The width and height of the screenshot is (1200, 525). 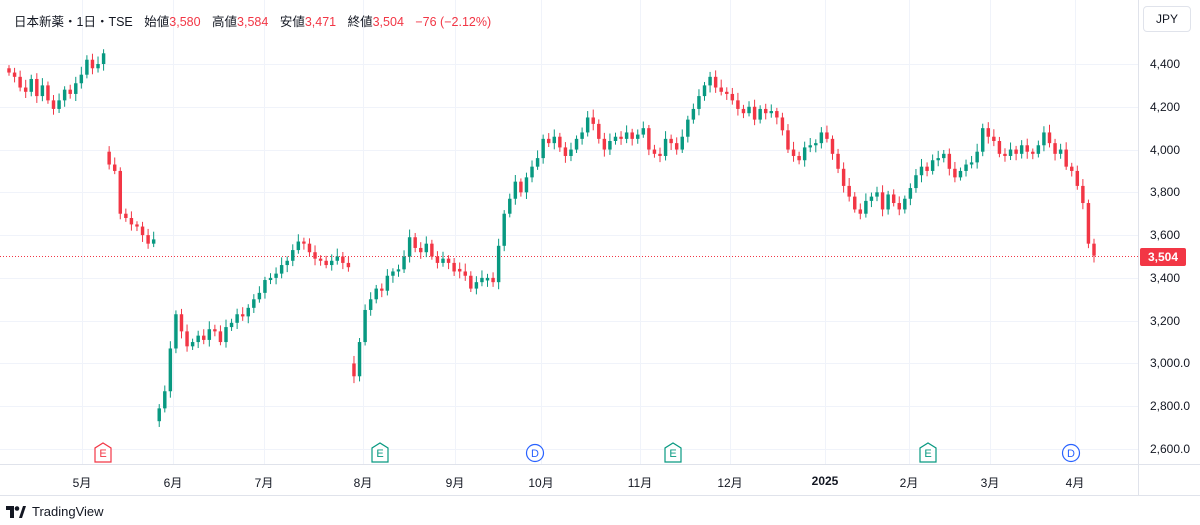 I want to click on x-tick-label: 10月, so click(x=541, y=483).